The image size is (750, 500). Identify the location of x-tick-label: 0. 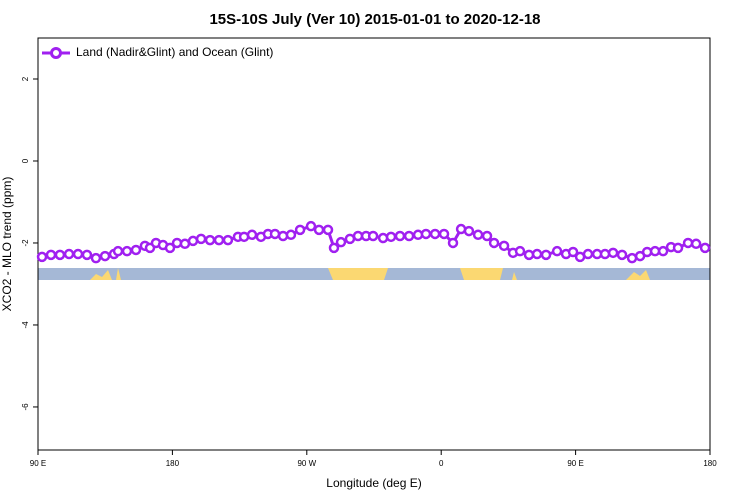
(441, 463).